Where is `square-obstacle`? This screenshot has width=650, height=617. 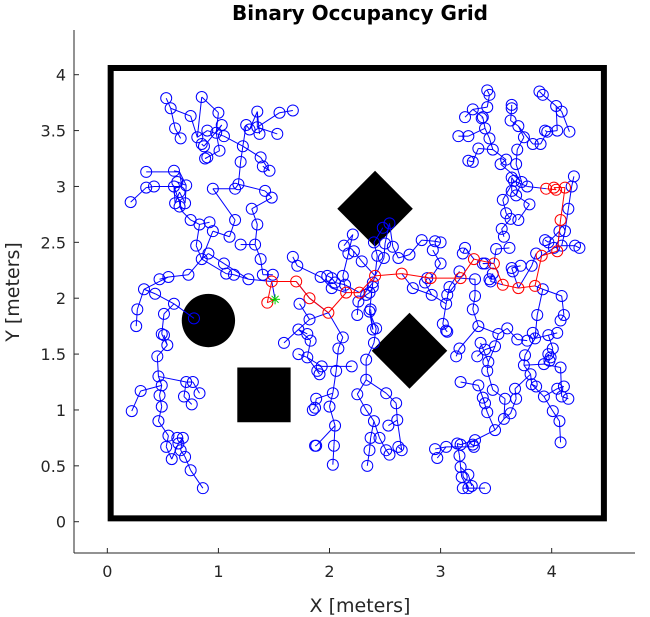
square-obstacle is located at coordinates (264, 395).